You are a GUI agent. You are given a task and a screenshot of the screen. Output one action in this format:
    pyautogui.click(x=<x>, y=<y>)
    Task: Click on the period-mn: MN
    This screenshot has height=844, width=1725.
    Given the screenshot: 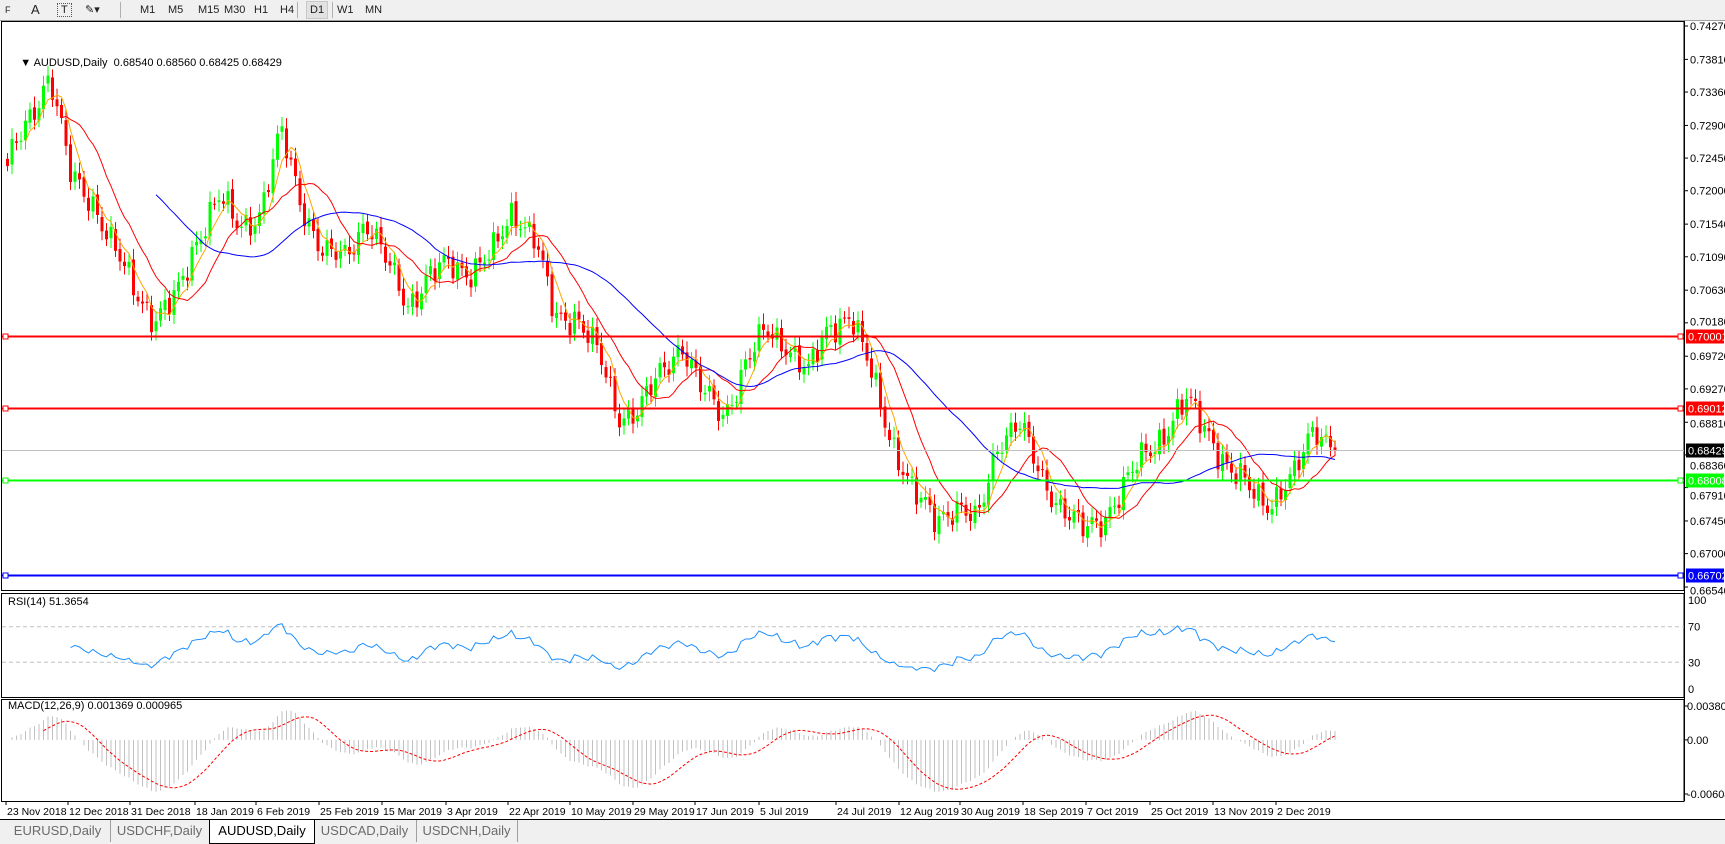 What is the action you would take?
    pyautogui.click(x=374, y=10)
    